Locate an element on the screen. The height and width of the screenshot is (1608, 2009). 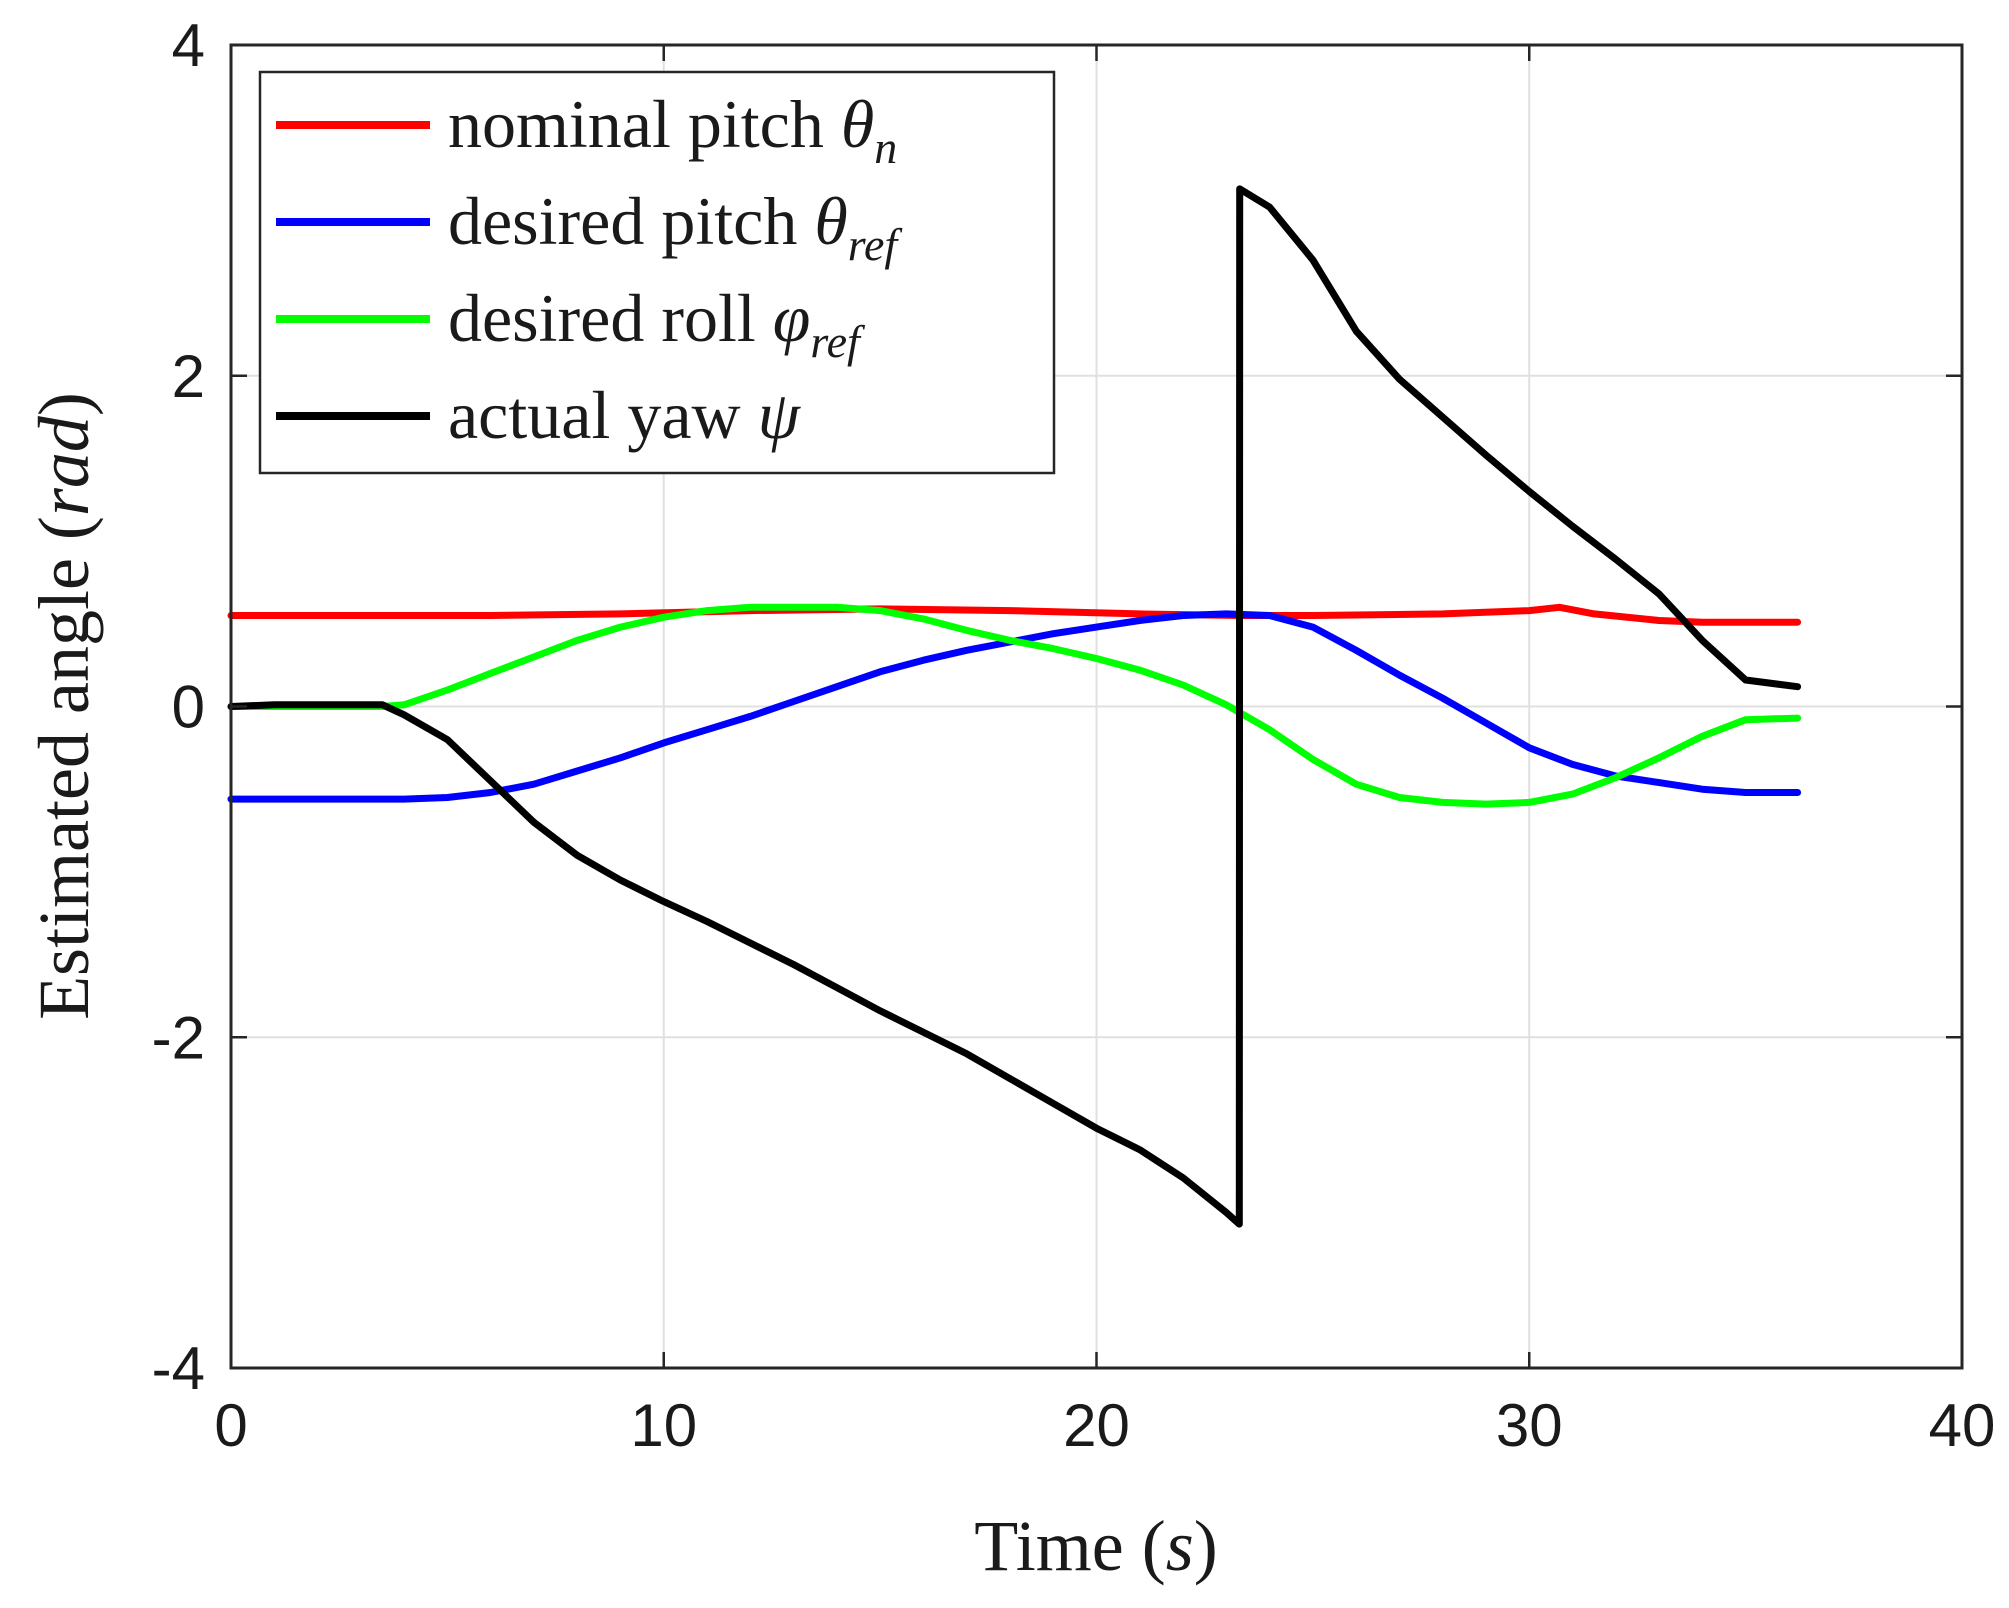
legend-box is located at coordinates (657, 272).